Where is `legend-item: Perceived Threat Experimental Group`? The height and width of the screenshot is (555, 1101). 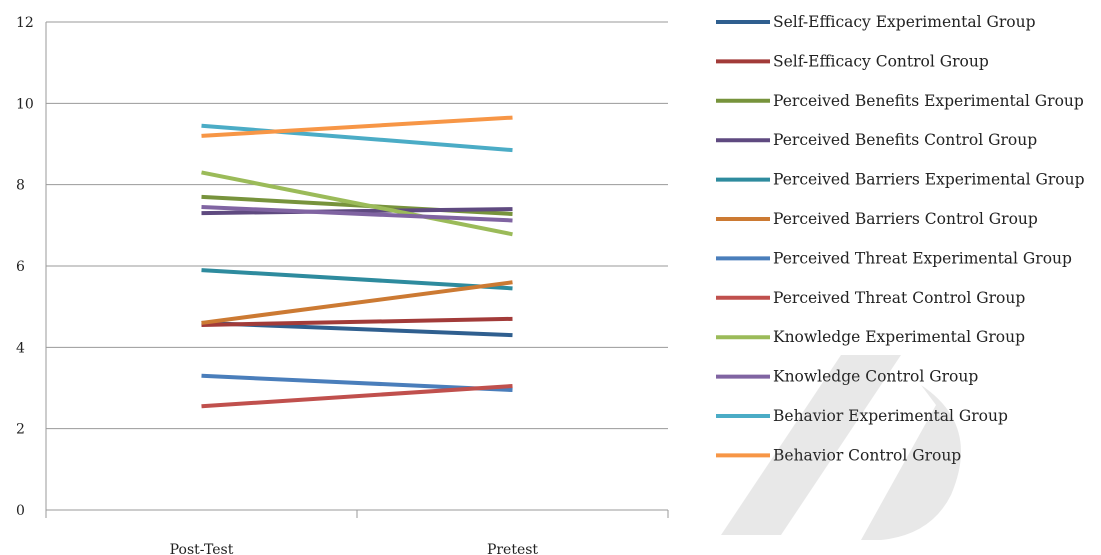
legend-item: Perceived Threat Experimental Group is located at coordinates (894, 258).